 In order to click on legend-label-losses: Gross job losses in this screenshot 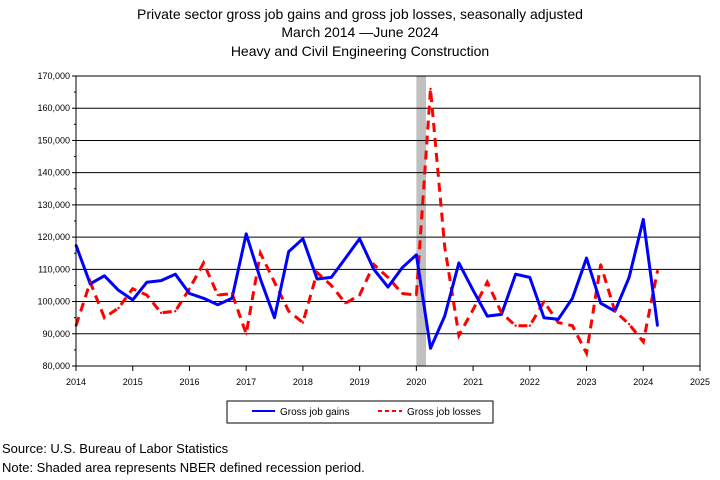, I will do `click(444, 412)`.